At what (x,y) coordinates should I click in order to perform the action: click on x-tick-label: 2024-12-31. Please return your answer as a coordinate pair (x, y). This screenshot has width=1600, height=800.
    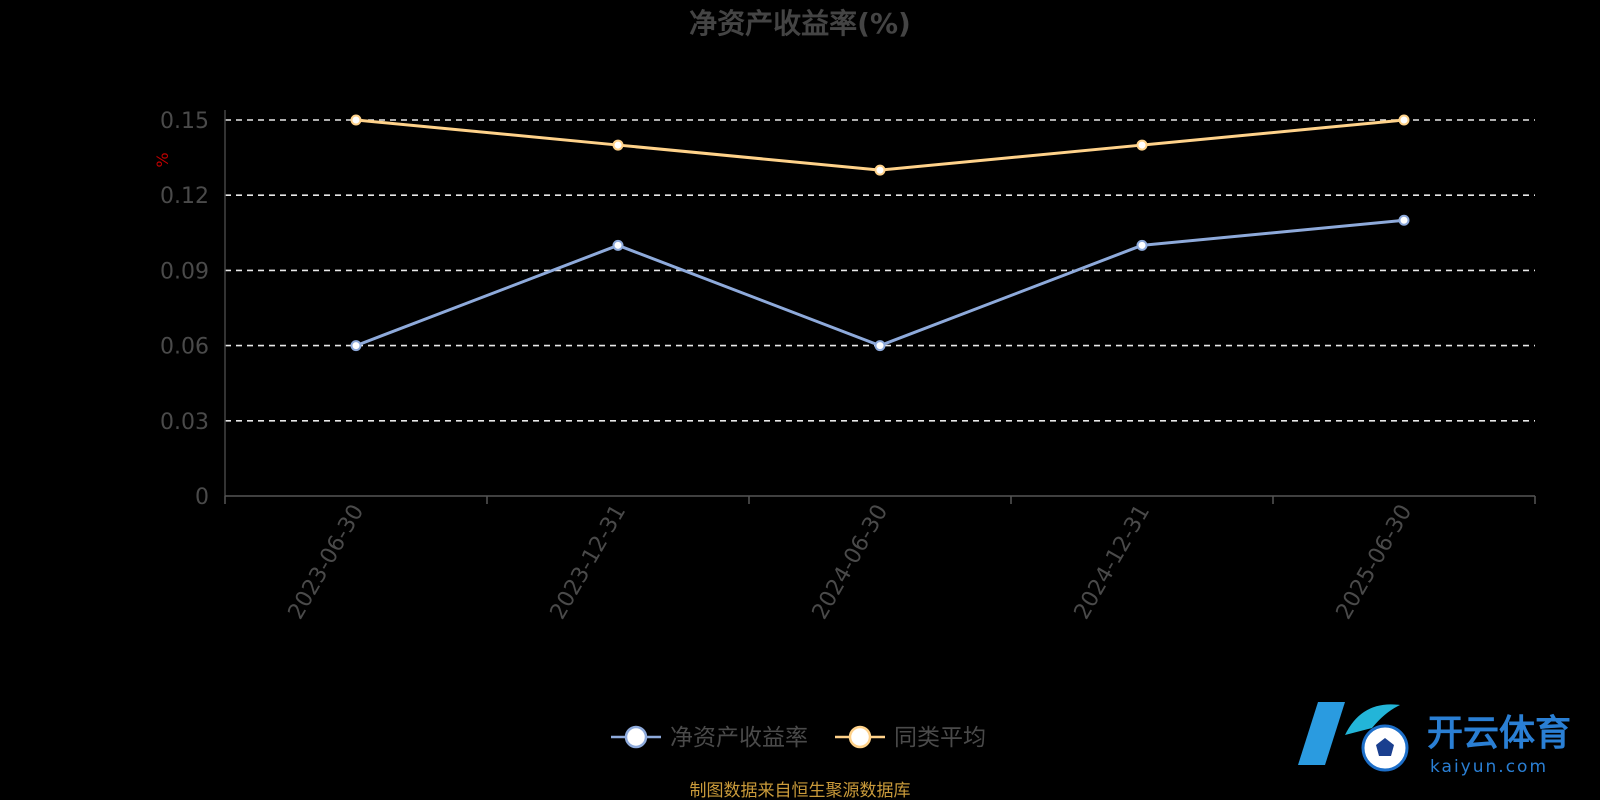
    Looking at the image, I should click on (1113, 562).